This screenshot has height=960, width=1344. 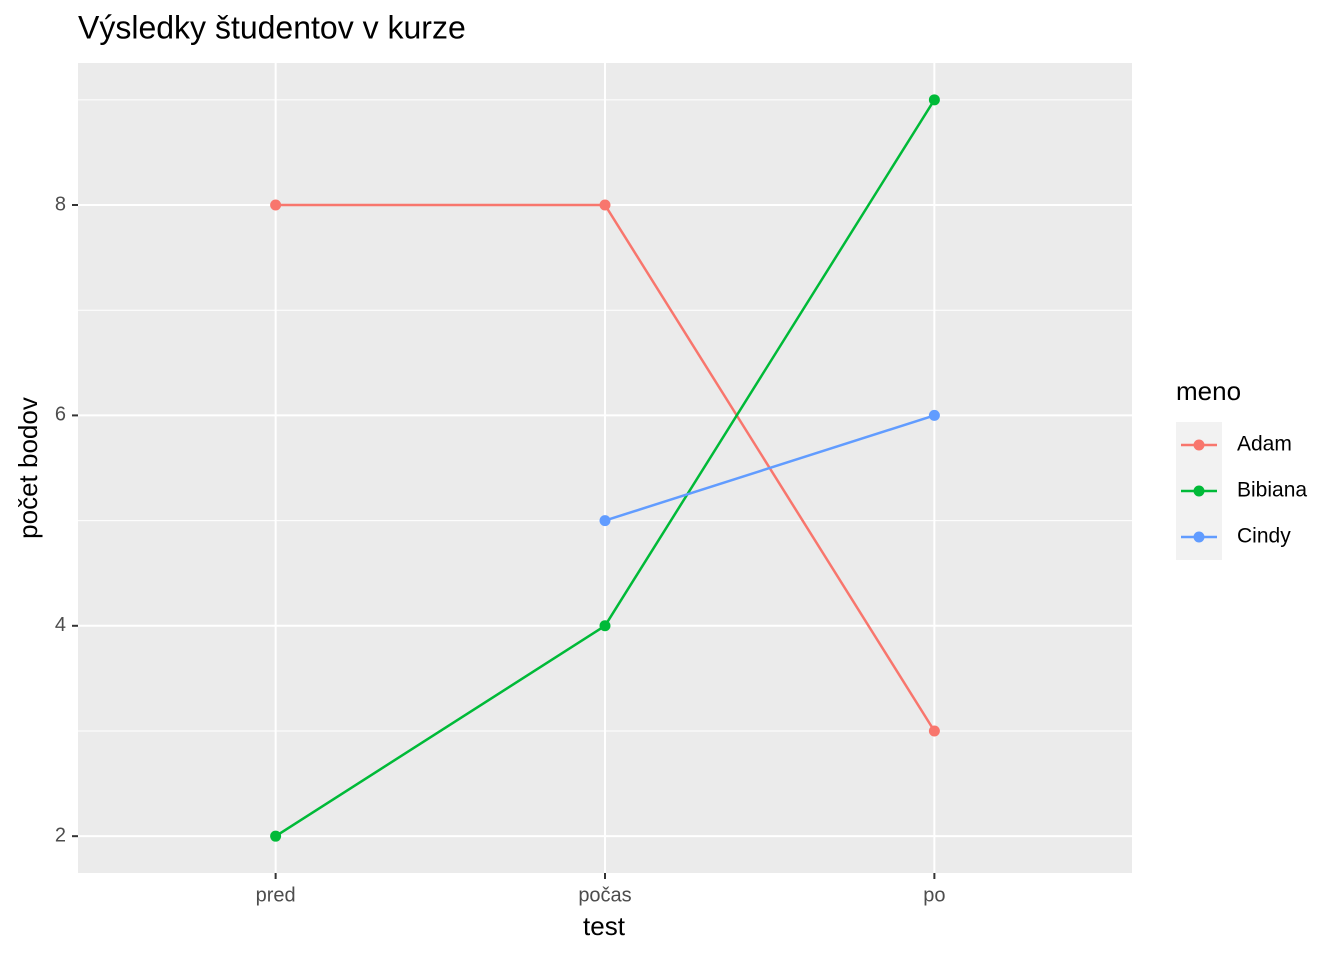 I want to click on series-line, so click(x=769, y=468).